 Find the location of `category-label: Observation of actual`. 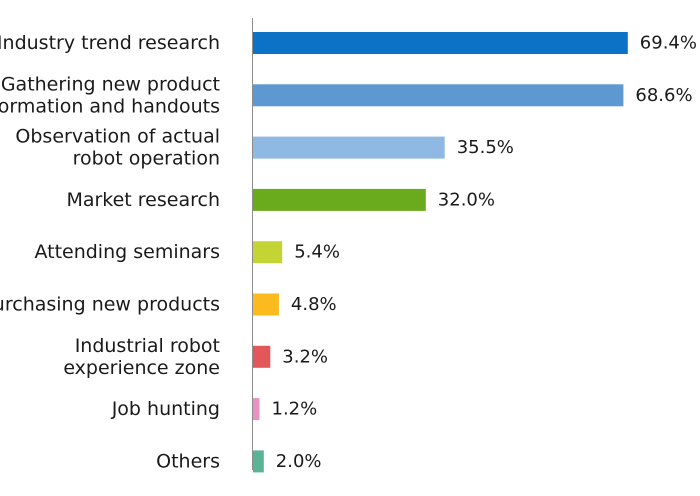

category-label: Observation of actual is located at coordinates (117, 137).